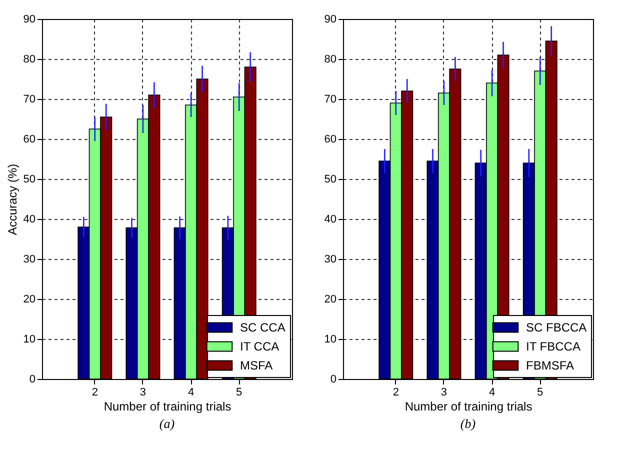  Describe the element at coordinates (256, 365) in the screenshot. I see `legend-label: MSFA` at that location.